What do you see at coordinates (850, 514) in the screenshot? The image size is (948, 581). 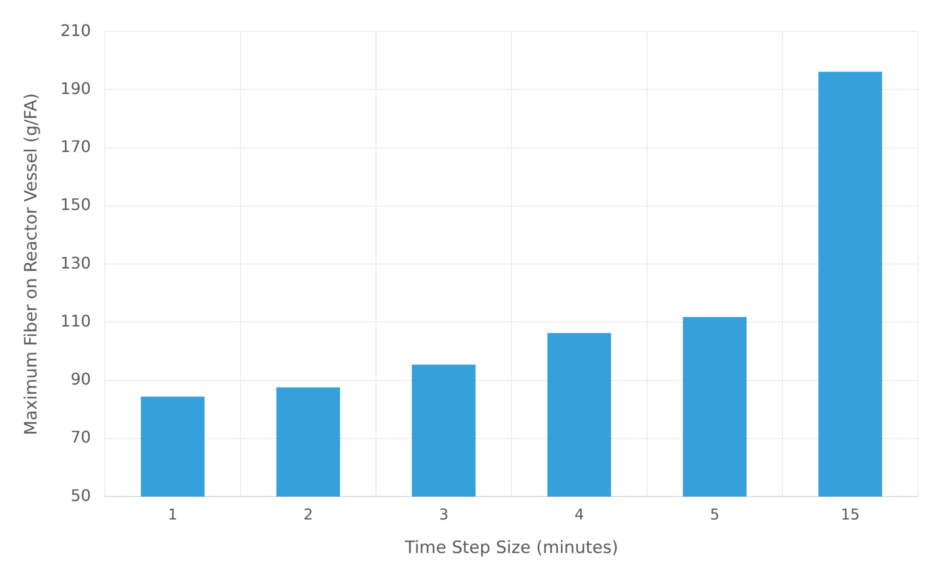 I see `x-tick-label: 15` at bounding box center [850, 514].